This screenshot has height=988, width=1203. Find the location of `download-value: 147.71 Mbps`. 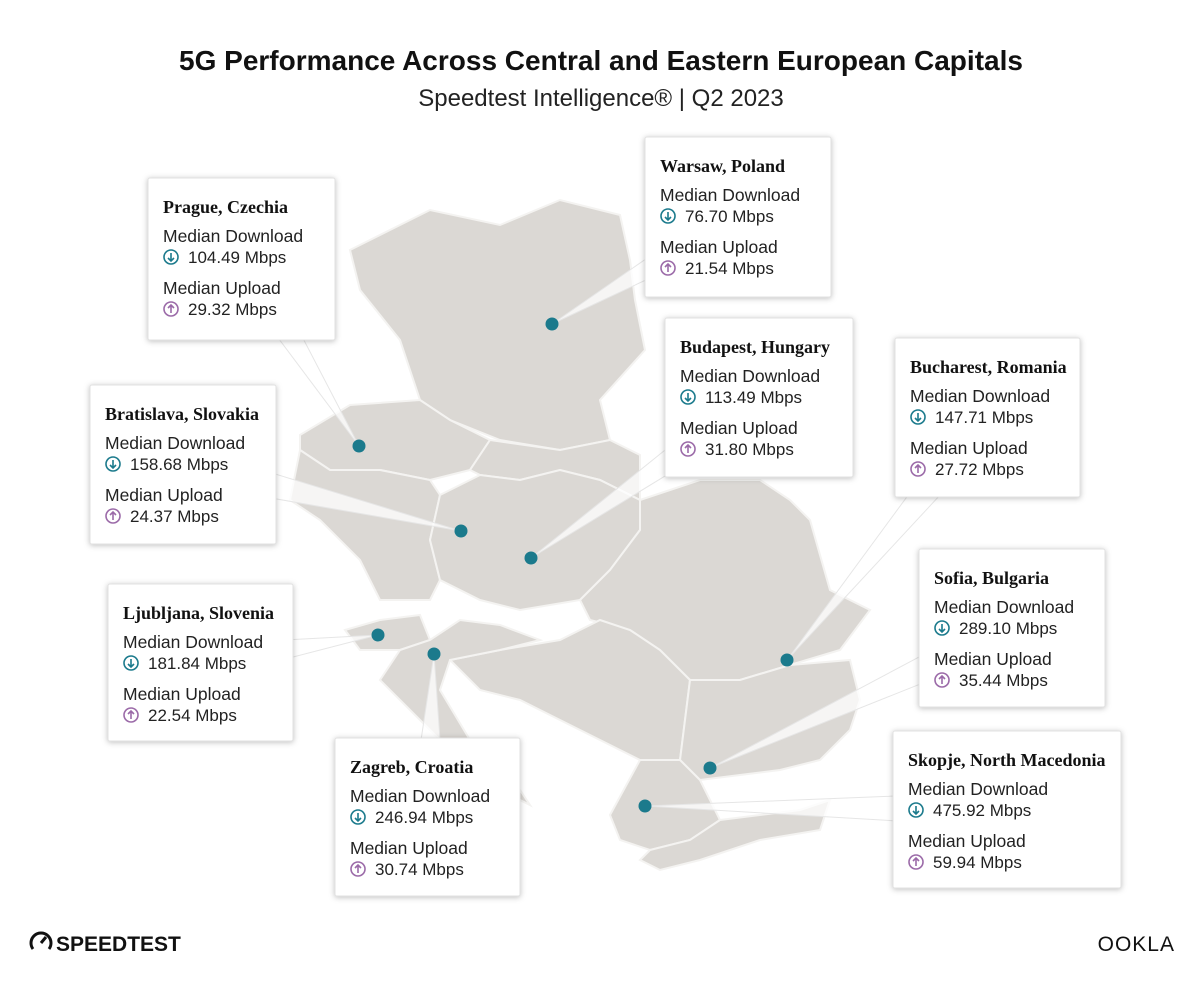

download-value: 147.71 Mbps is located at coordinates (984, 417).